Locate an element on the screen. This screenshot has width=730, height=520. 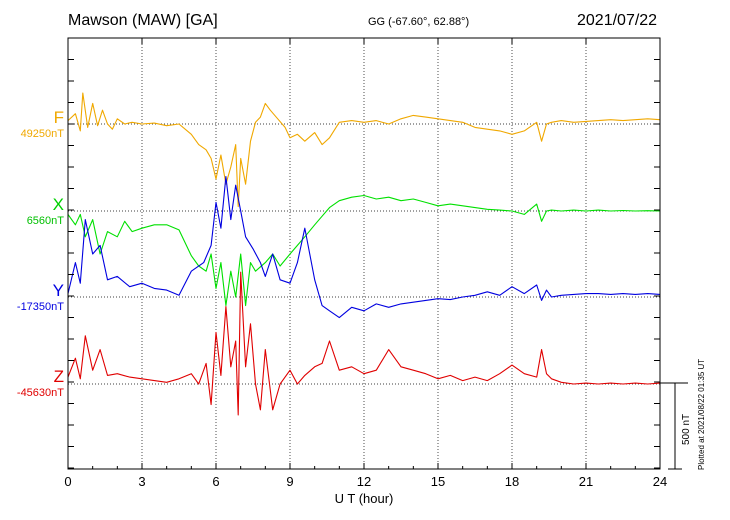
component-letter: Z is located at coordinates (58, 376).